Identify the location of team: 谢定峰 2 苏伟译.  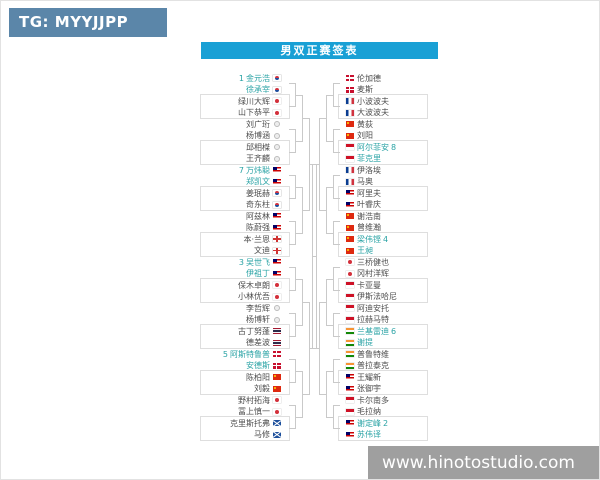
(383, 428).